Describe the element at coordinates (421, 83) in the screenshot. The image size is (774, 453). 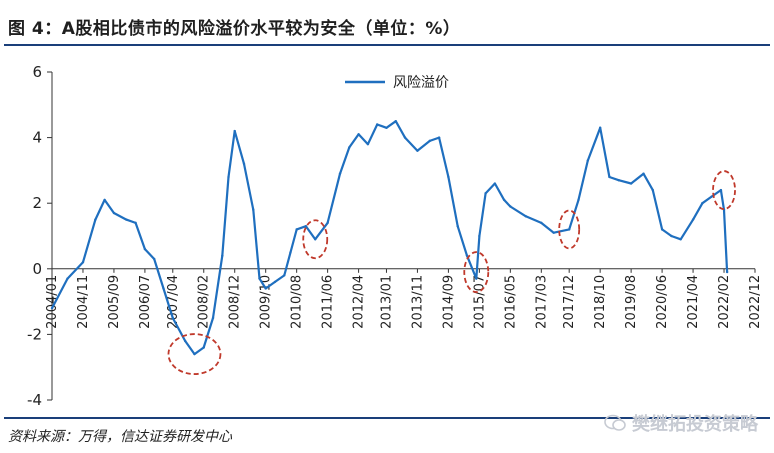
I see `legend-label: 风险溢价` at that location.